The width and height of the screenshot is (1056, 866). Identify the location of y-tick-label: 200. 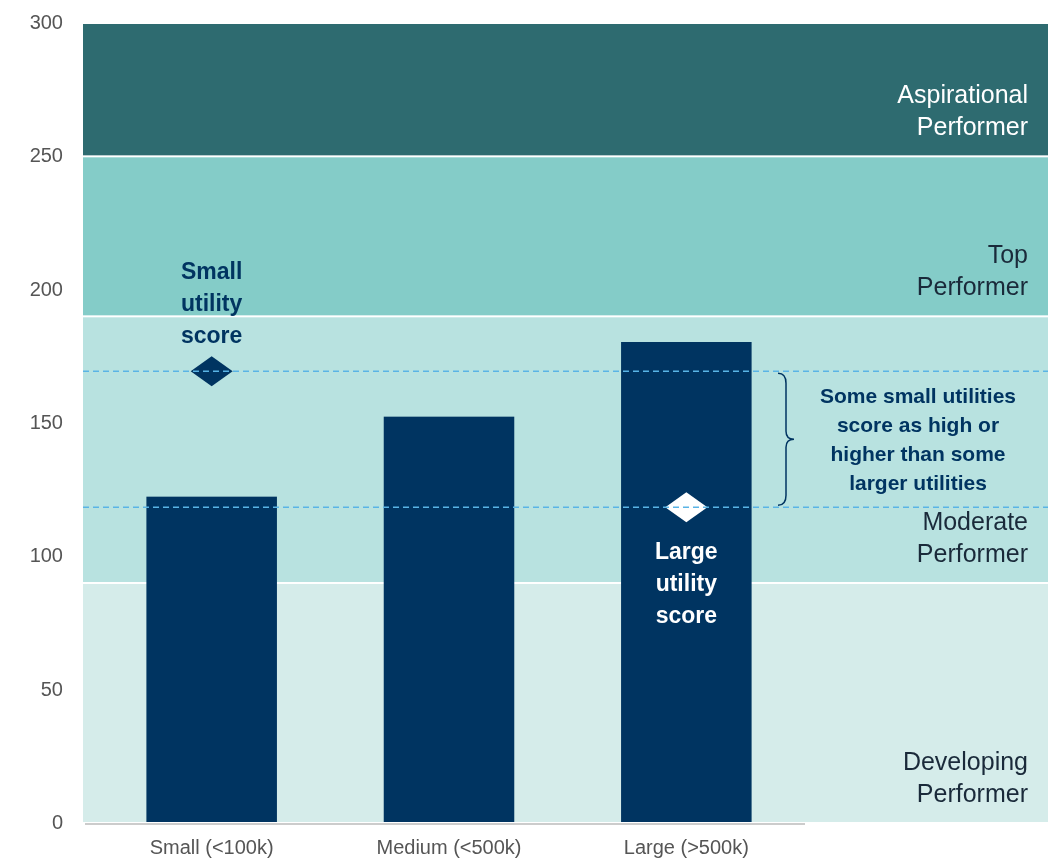
(46, 288).